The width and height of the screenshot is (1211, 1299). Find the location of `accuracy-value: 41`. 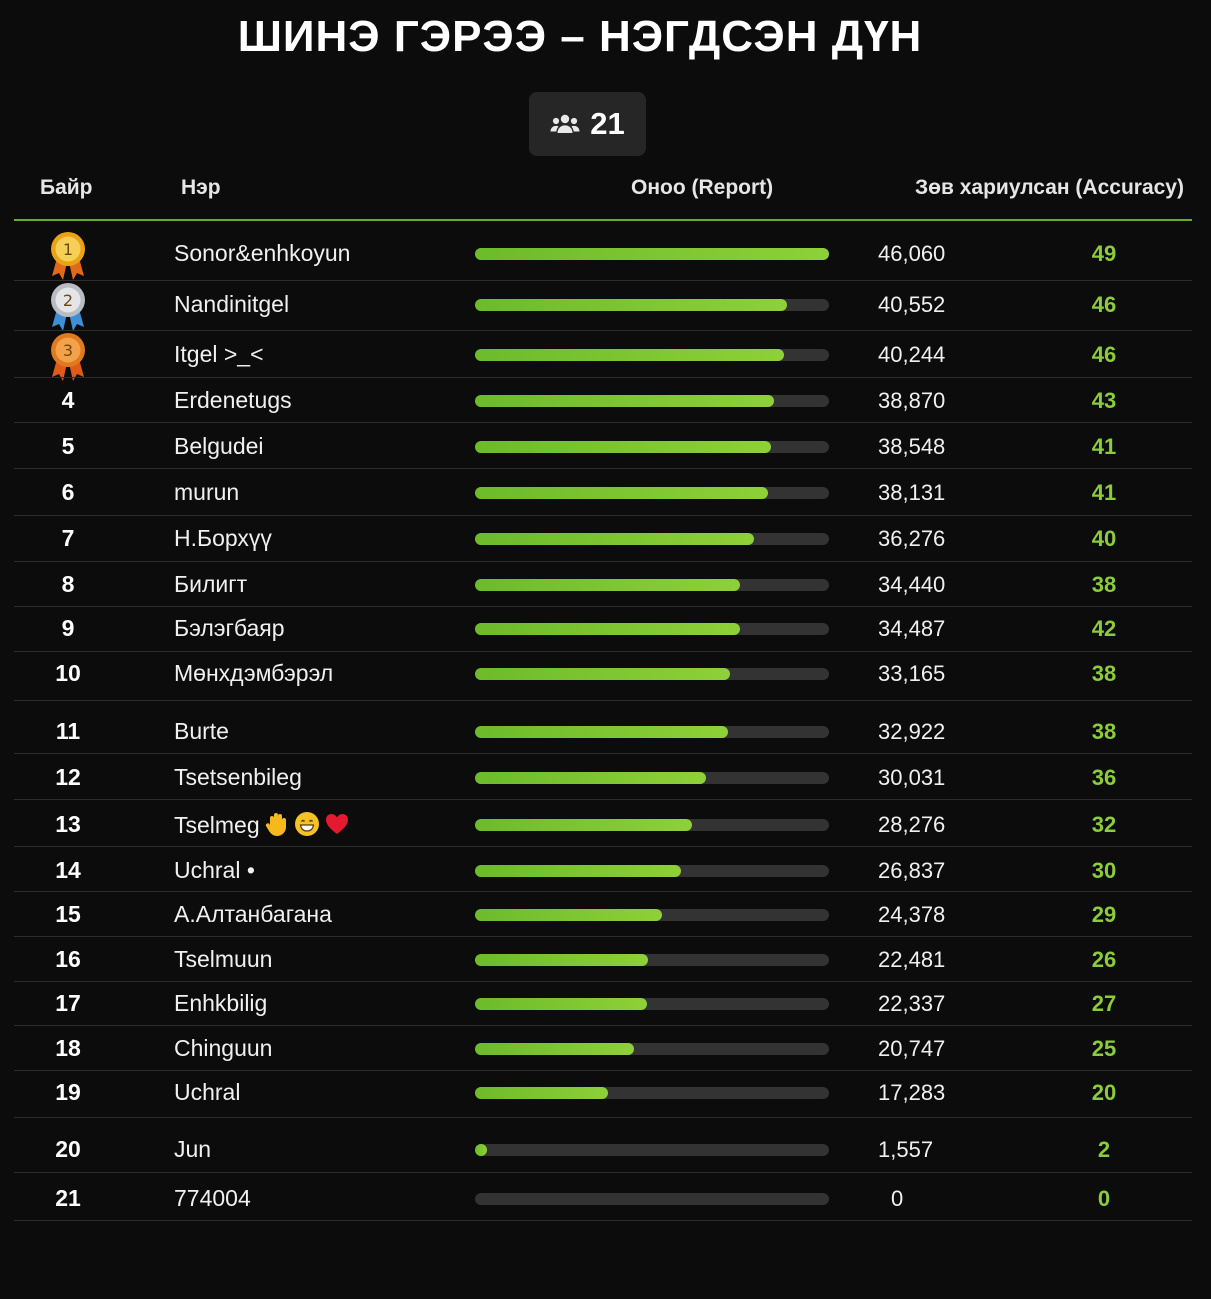

accuracy-value: 41 is located at coordinates (1104, 446).